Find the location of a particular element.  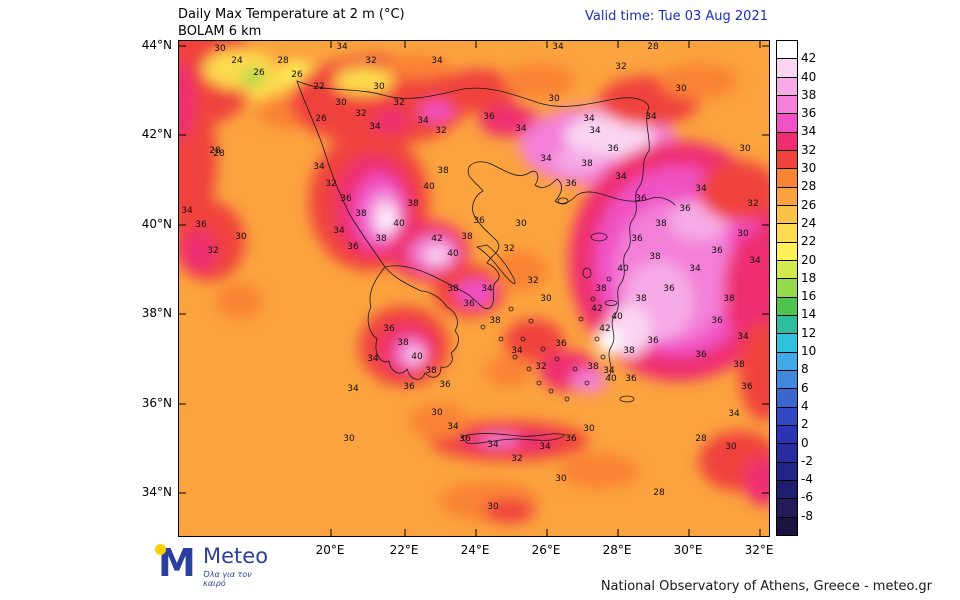

colorbar-tick-label: 8 is located at coordinates (805, 369).